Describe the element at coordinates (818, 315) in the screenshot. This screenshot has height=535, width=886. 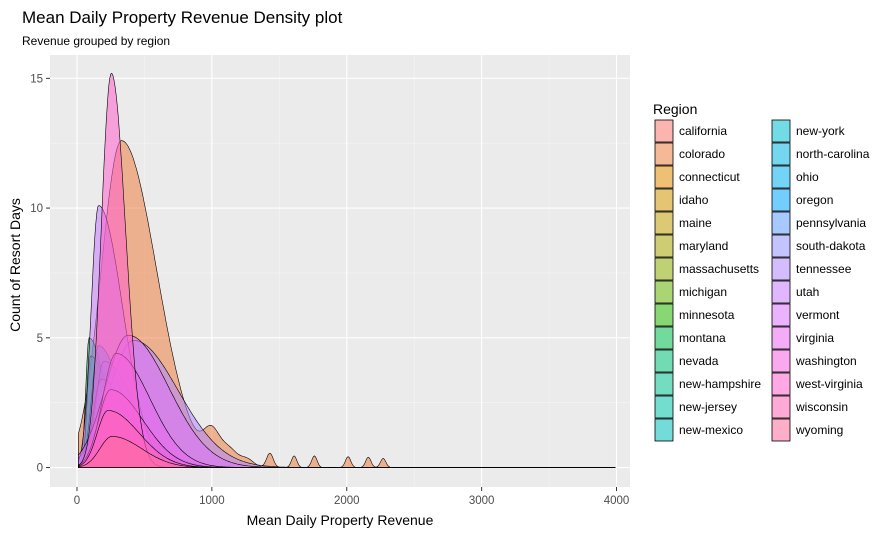
I see `legend-label: vermont` at that location.